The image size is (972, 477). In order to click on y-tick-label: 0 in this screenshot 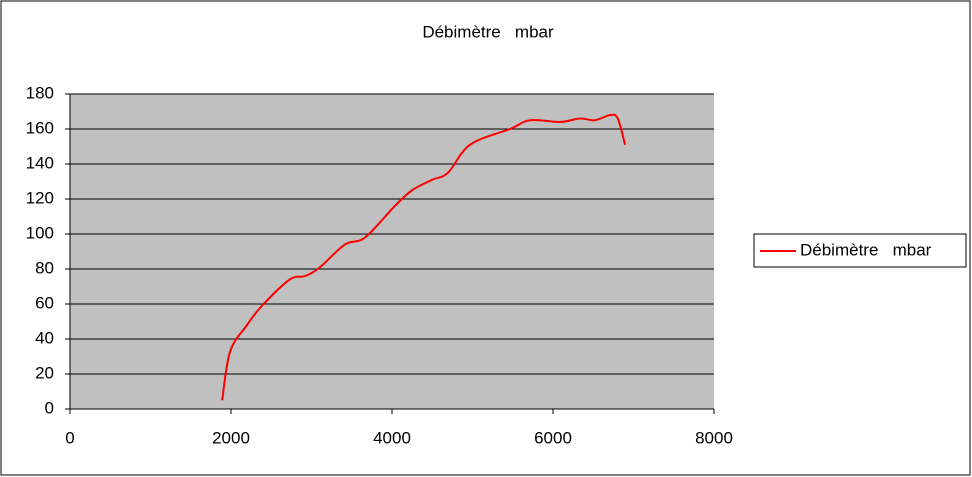, I will do `click(49, 407)`.